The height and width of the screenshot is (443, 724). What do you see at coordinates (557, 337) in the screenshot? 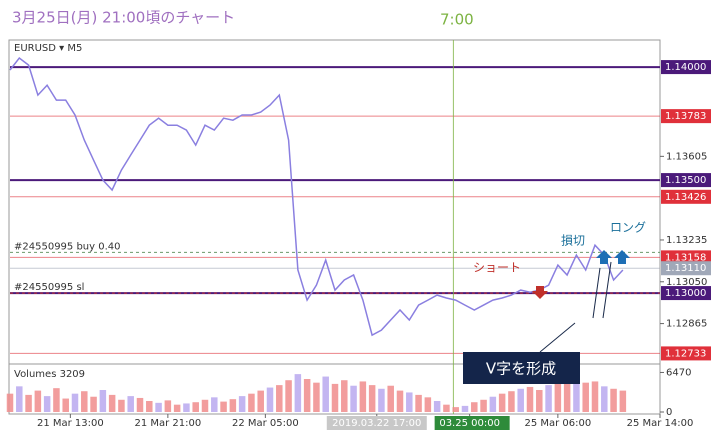
I see `v-pointer` at bounding box center [557, 337].